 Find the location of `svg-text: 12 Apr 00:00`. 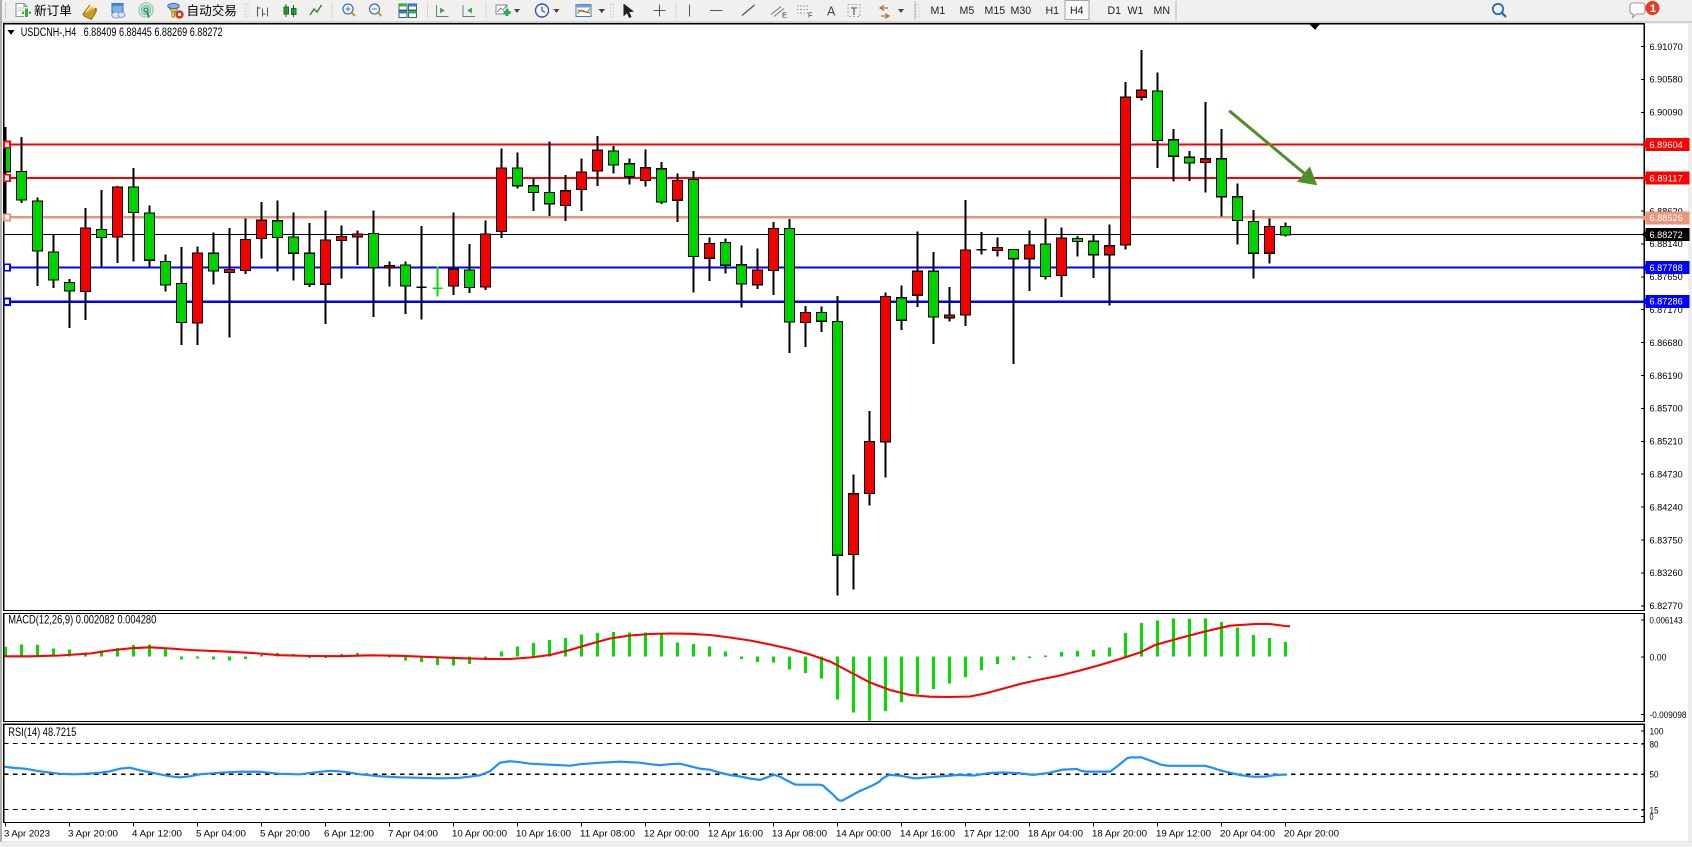

svg-text: 12 Apr 00:00 is located at coordinates (671, 833).